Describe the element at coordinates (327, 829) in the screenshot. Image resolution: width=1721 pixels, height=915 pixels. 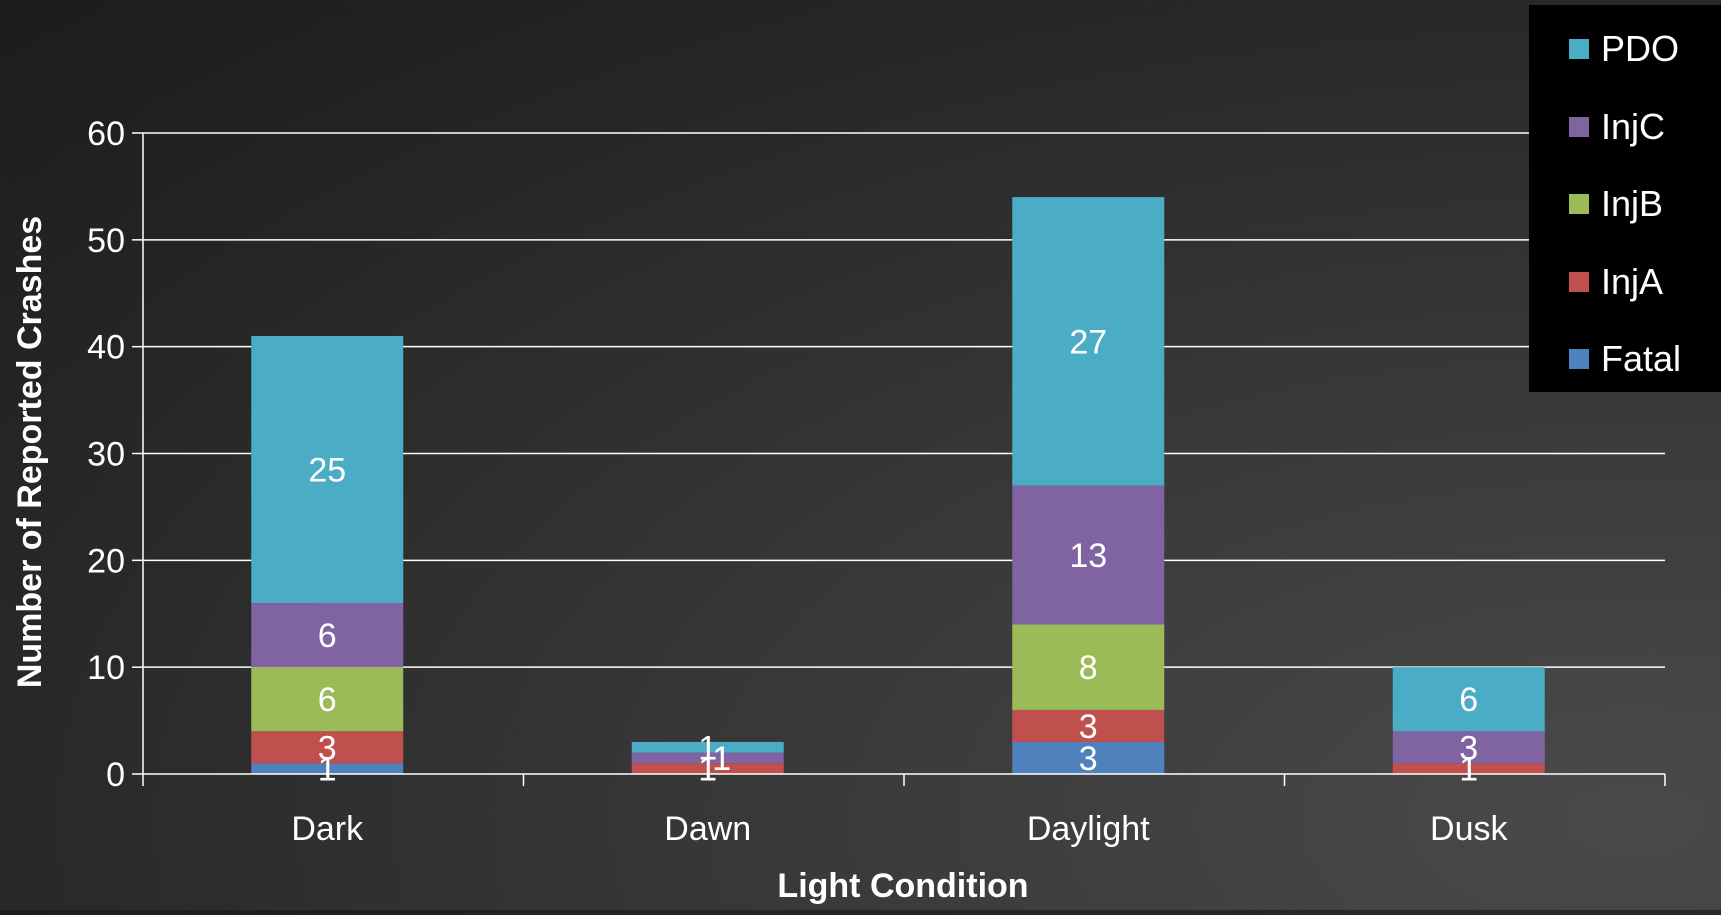
I see `x-tick-label: Dark` at that location.